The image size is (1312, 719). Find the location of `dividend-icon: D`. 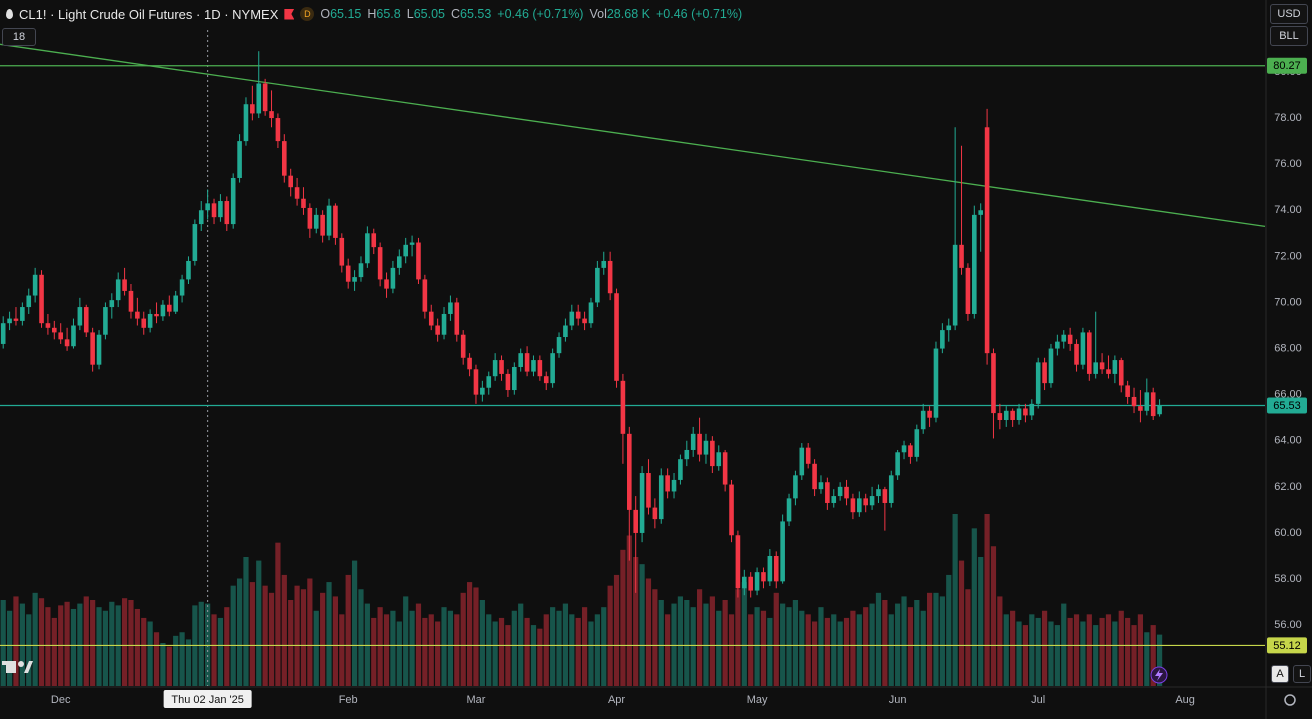

dividend-icon: D is located at coordinates (307, 14).